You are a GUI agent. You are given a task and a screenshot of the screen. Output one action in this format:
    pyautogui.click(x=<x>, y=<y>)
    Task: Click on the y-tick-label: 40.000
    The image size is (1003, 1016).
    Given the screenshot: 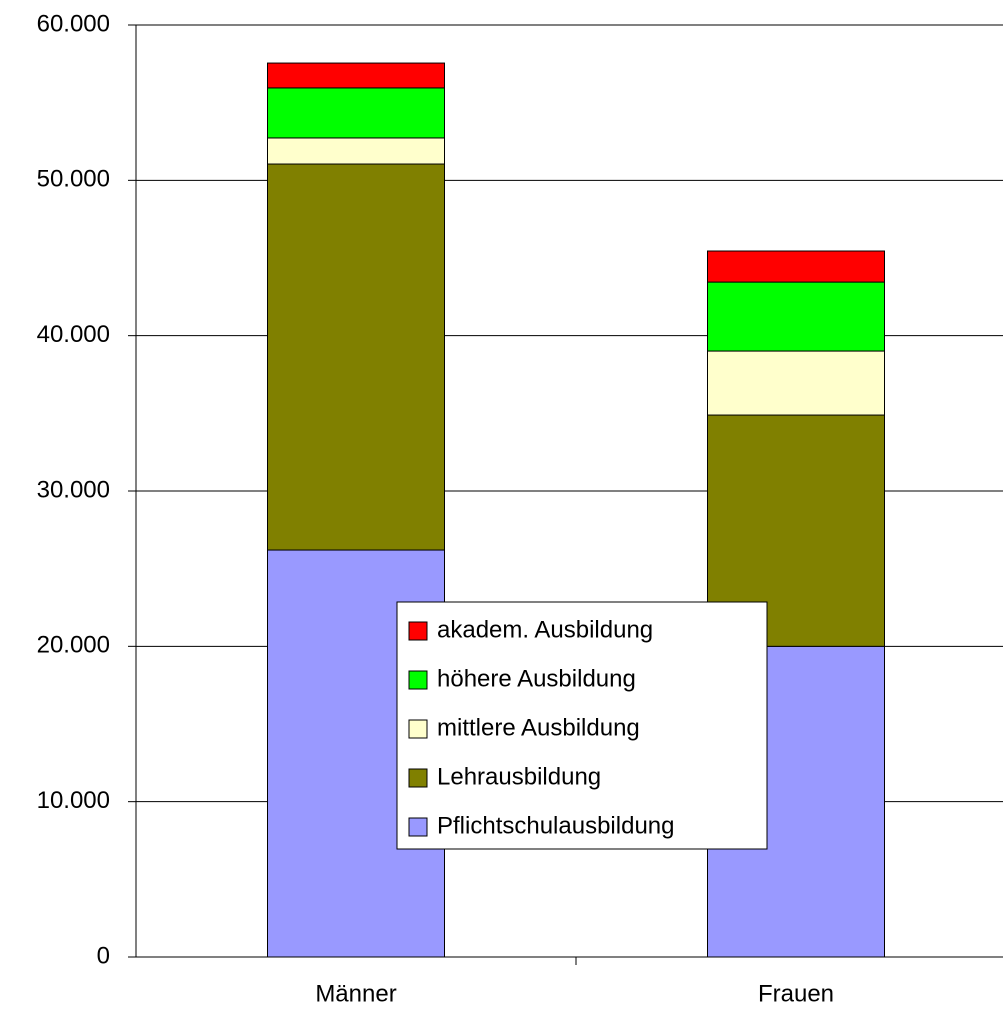 What is the action you would take?
    pyautogui.click(x=73, y=334)
    